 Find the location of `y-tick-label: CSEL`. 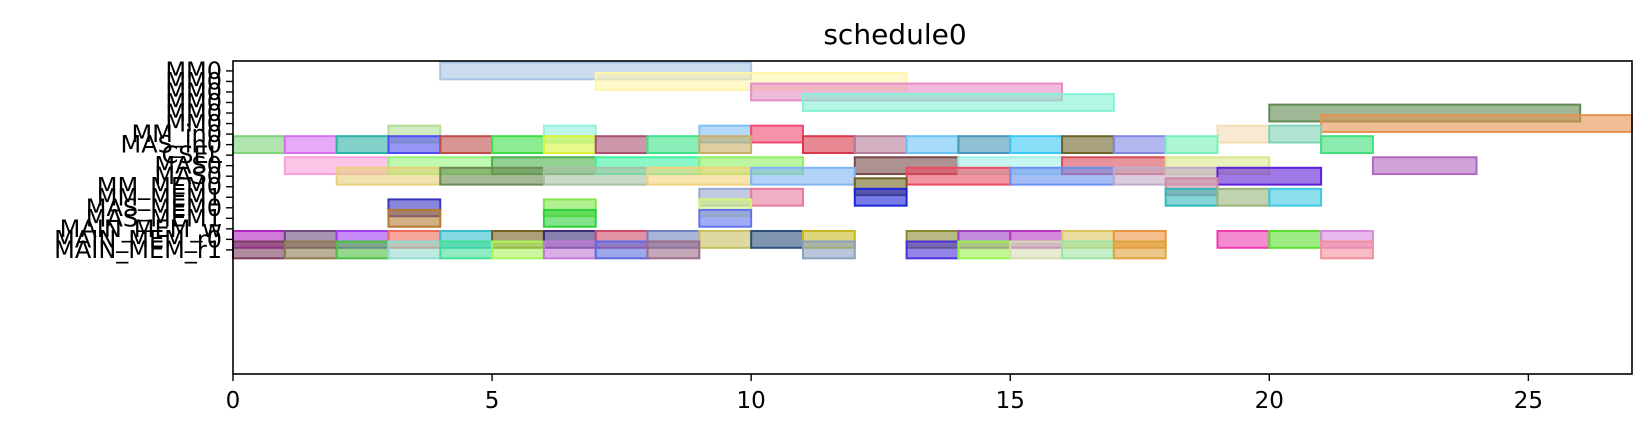

y-tick-label: CSEL is located at coordinates (191, 155).